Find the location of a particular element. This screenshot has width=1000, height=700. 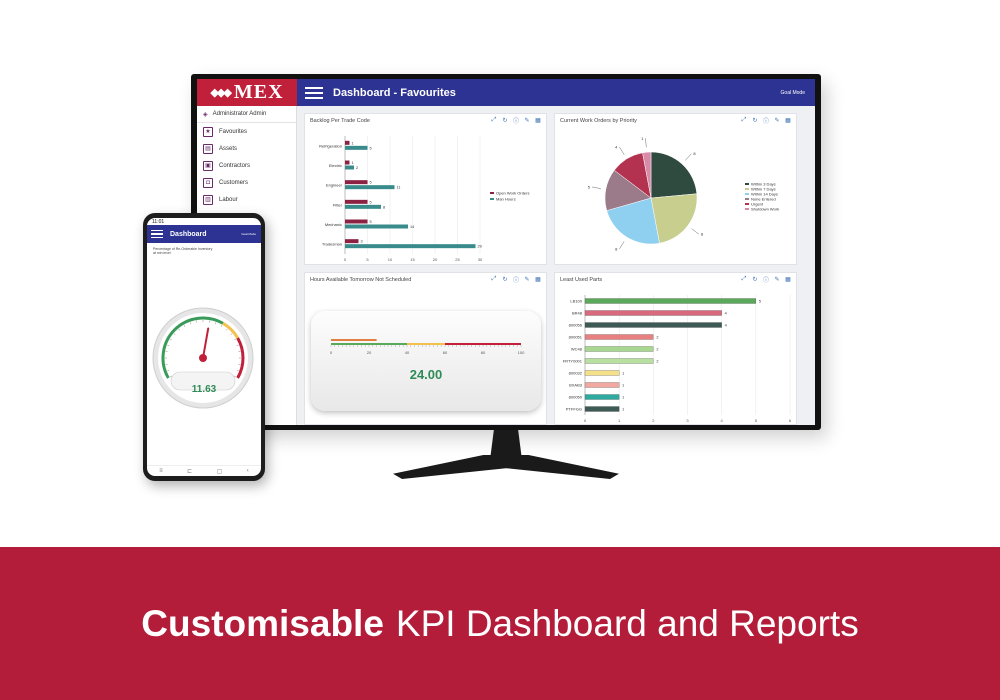

sidebar-user: ◈ Administrator Admin is located at coordinates (246, 114).